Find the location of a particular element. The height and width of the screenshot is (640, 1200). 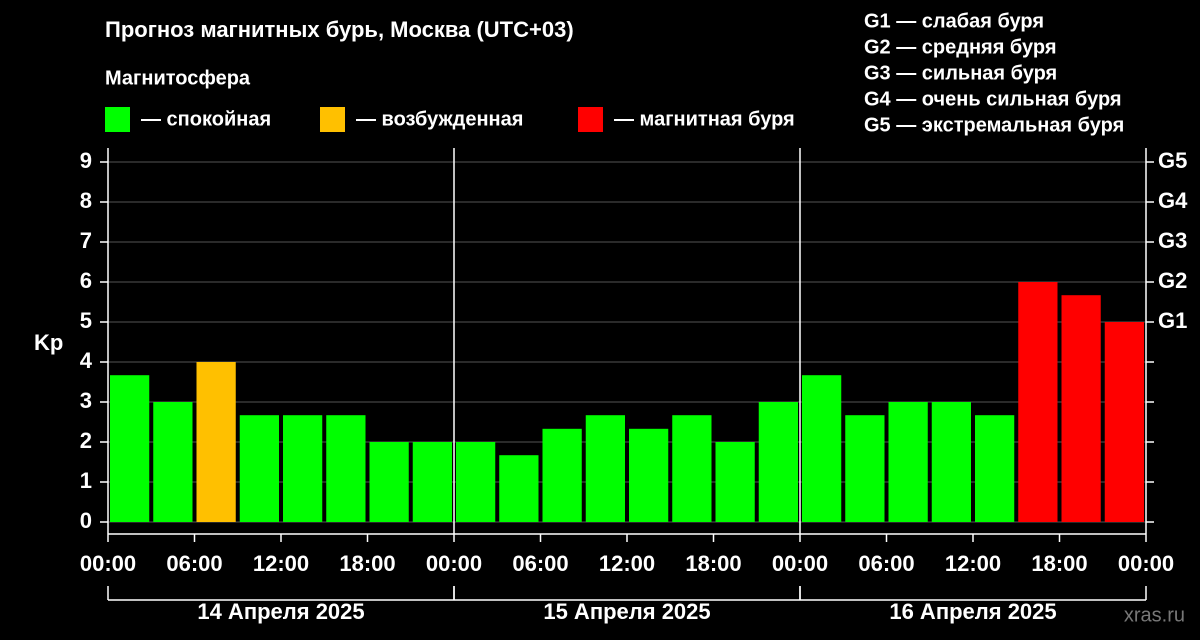

y-tick-label: 7 is located at coordinates (86, 240).